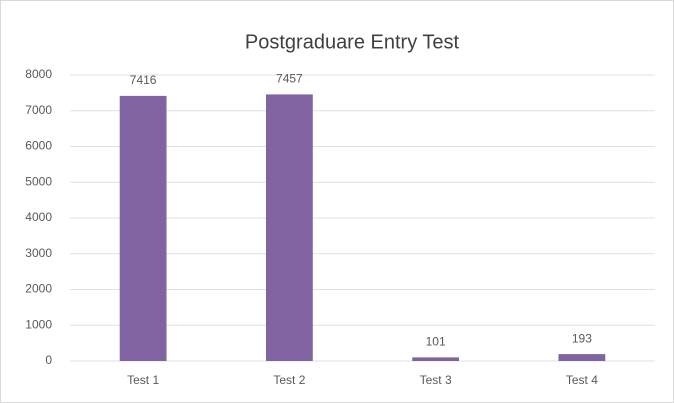 The image size is (674, 403). Describe the element at coordinates (289, 380) in the screenshot. I see `x-tick-label: Test 2` at that location.